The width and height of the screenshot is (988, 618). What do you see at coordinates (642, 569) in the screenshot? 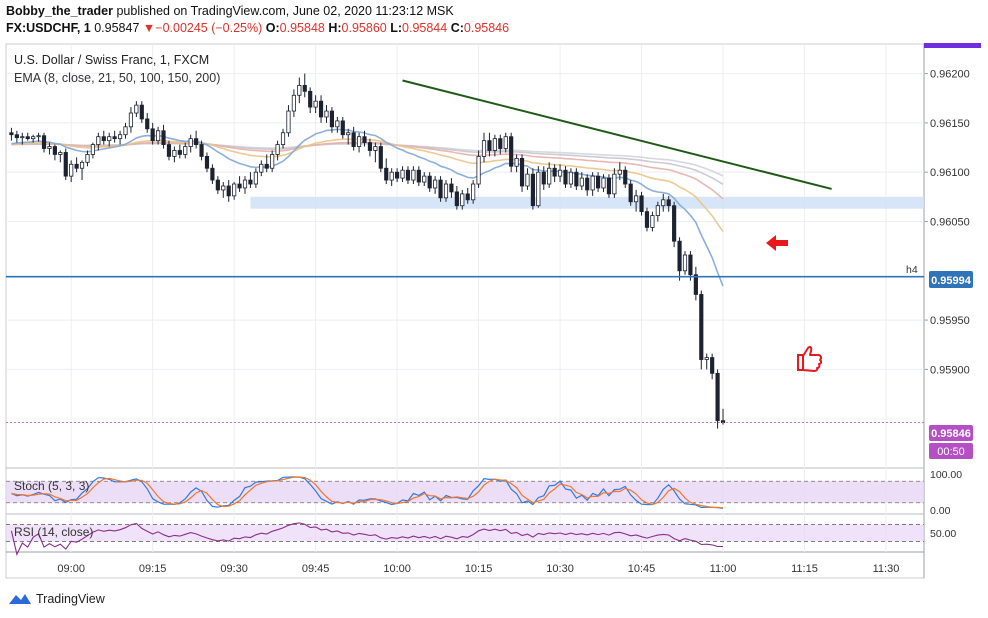
I see `time-tick-label-7: 10:45` at bounding box center [642, 569].